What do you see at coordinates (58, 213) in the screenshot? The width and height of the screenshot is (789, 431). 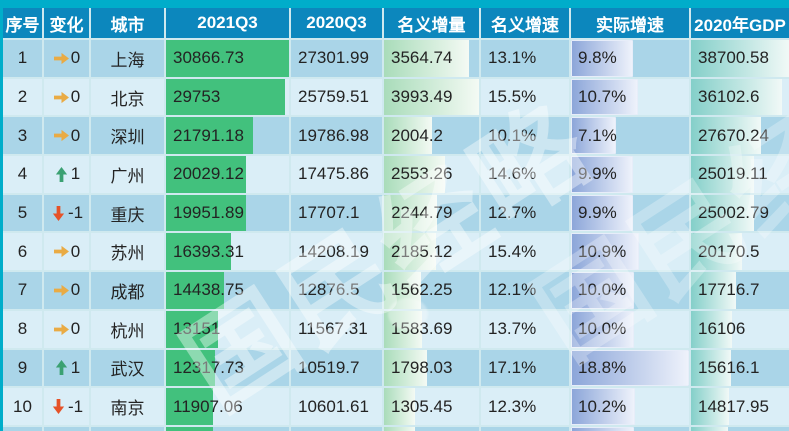 I see `rank-change-down-icon` at bounding box center [58, 213].